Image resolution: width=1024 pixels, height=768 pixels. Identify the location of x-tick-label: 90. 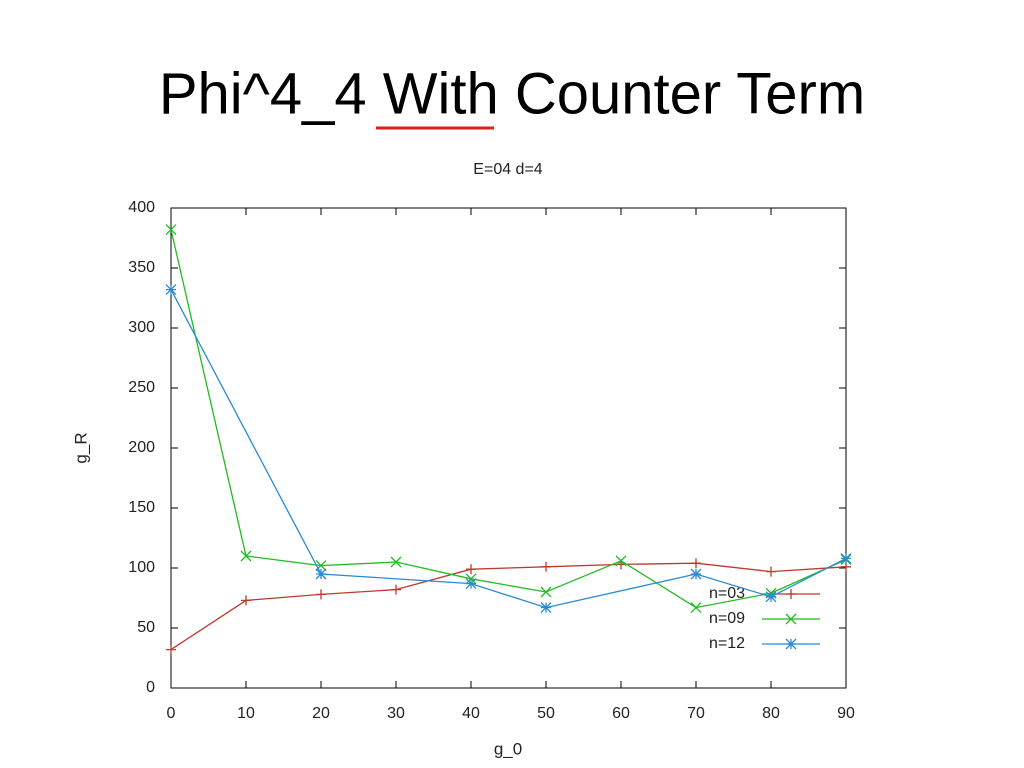
(846, 713).